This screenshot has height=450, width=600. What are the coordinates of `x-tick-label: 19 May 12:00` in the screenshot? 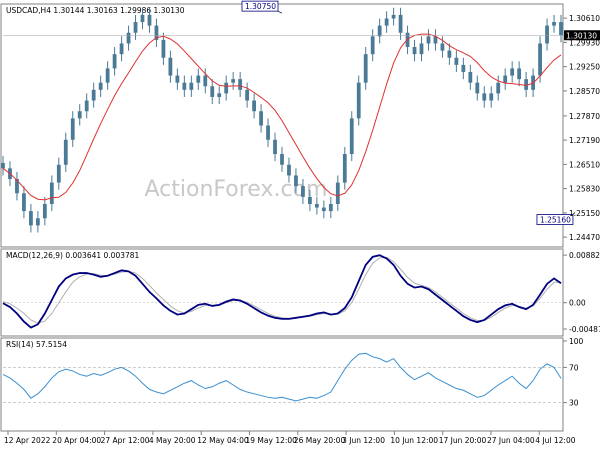 It's located at (272, 440).